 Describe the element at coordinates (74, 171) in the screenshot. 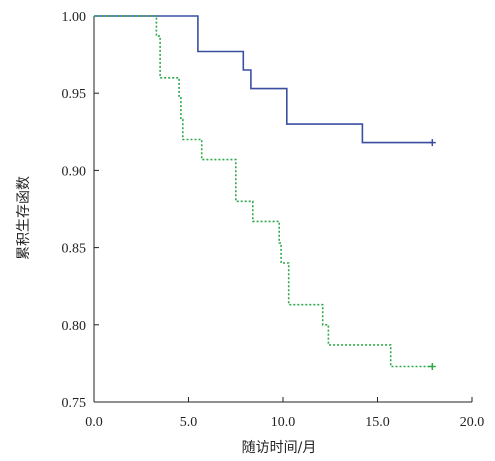

I see `y-tick-label: 0.90` at that location.